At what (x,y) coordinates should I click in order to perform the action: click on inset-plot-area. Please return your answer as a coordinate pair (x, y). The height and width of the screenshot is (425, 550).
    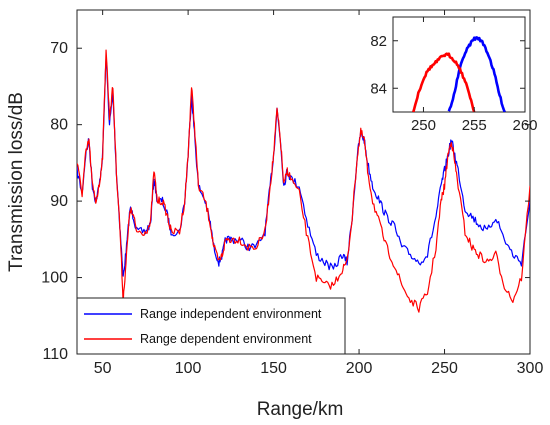
    Looking at the image, I should click on (459, 64).